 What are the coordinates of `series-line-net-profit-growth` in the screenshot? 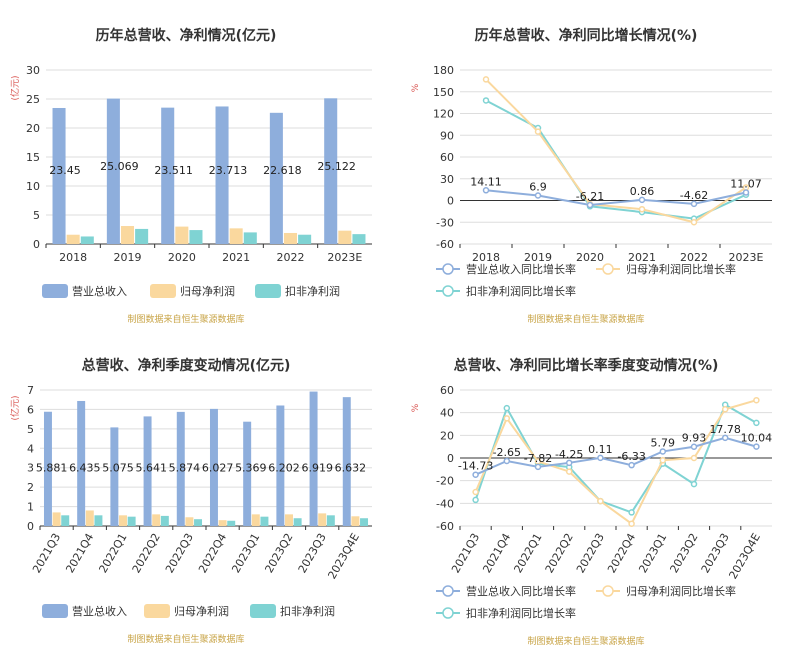 It's located at (616, 151).